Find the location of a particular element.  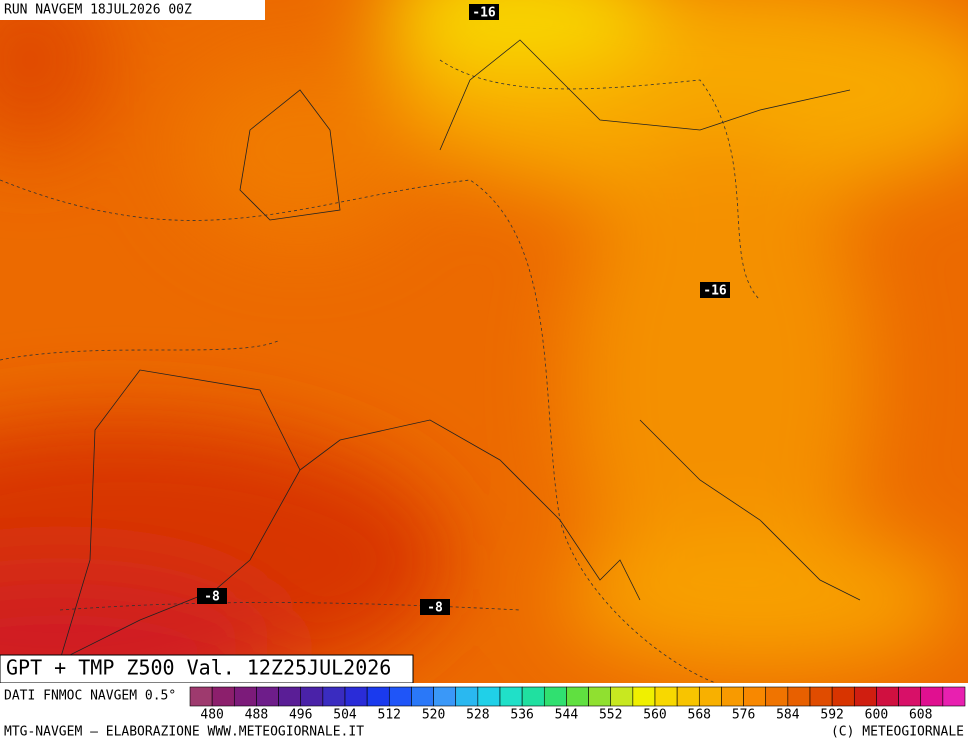

colorbar-label: 544 is located at coordinates (567, 715).